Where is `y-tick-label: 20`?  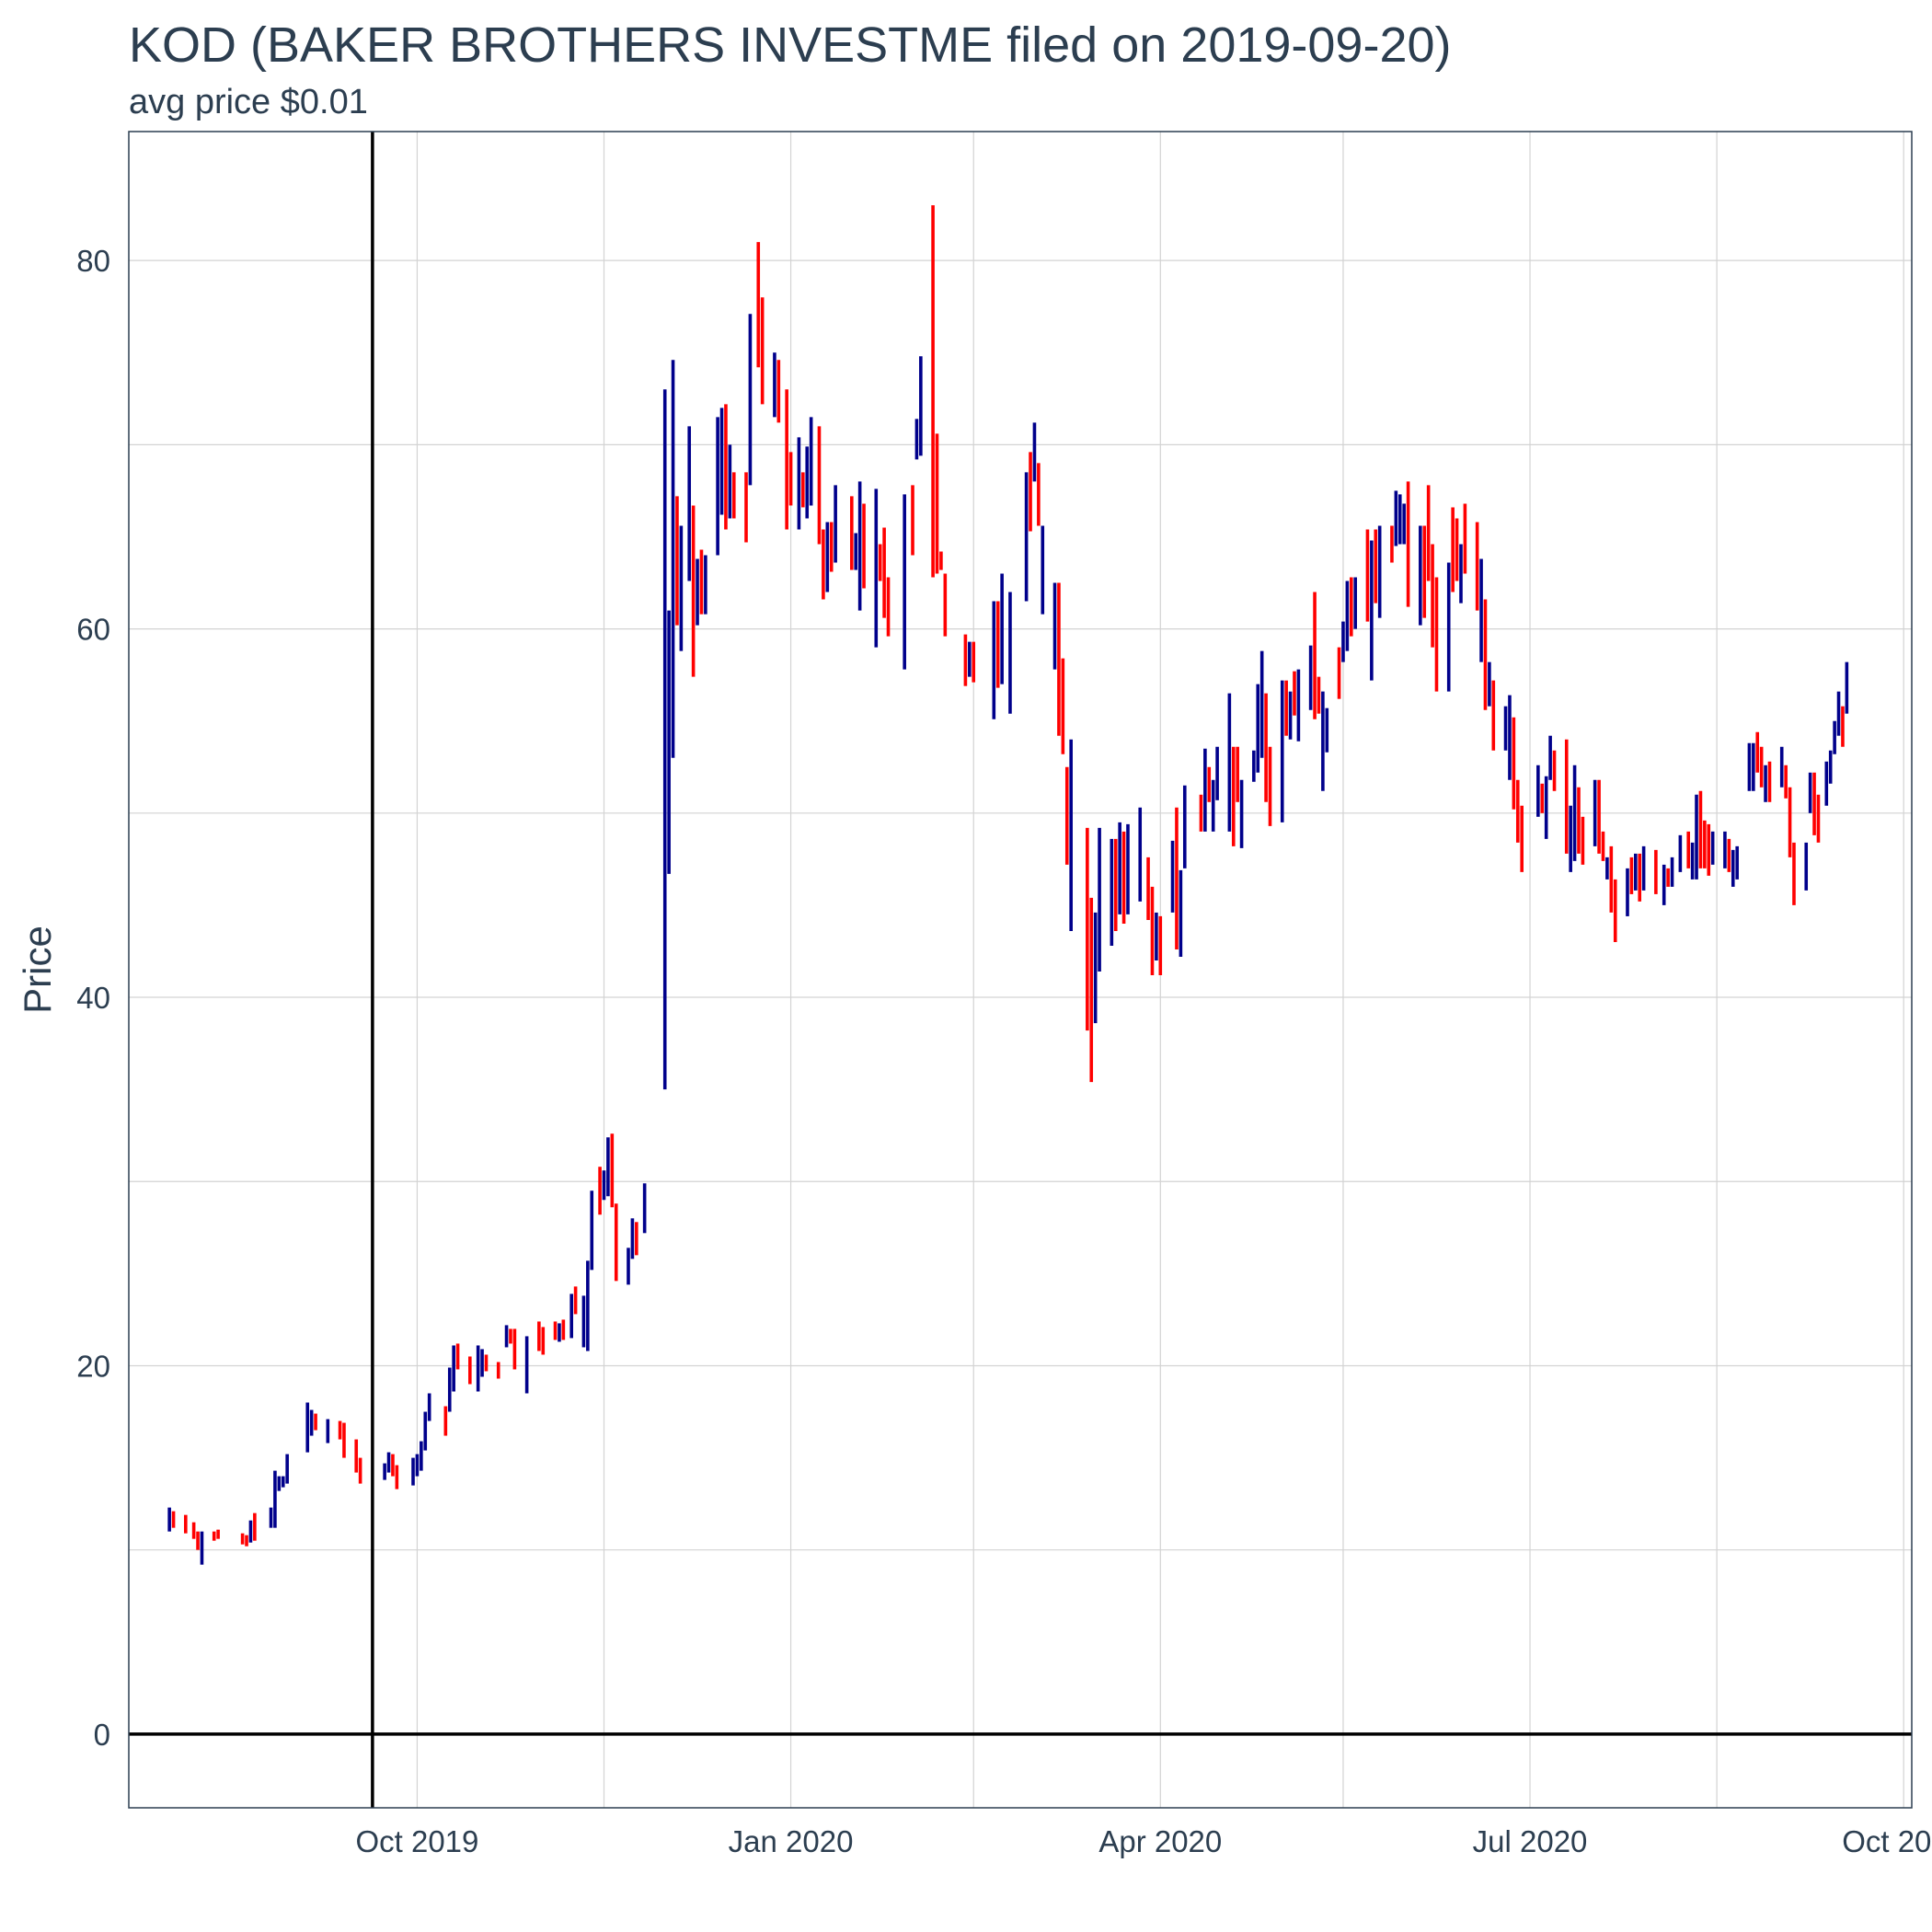 y-tick-label: 20 is located at coordinates (93, 1366).